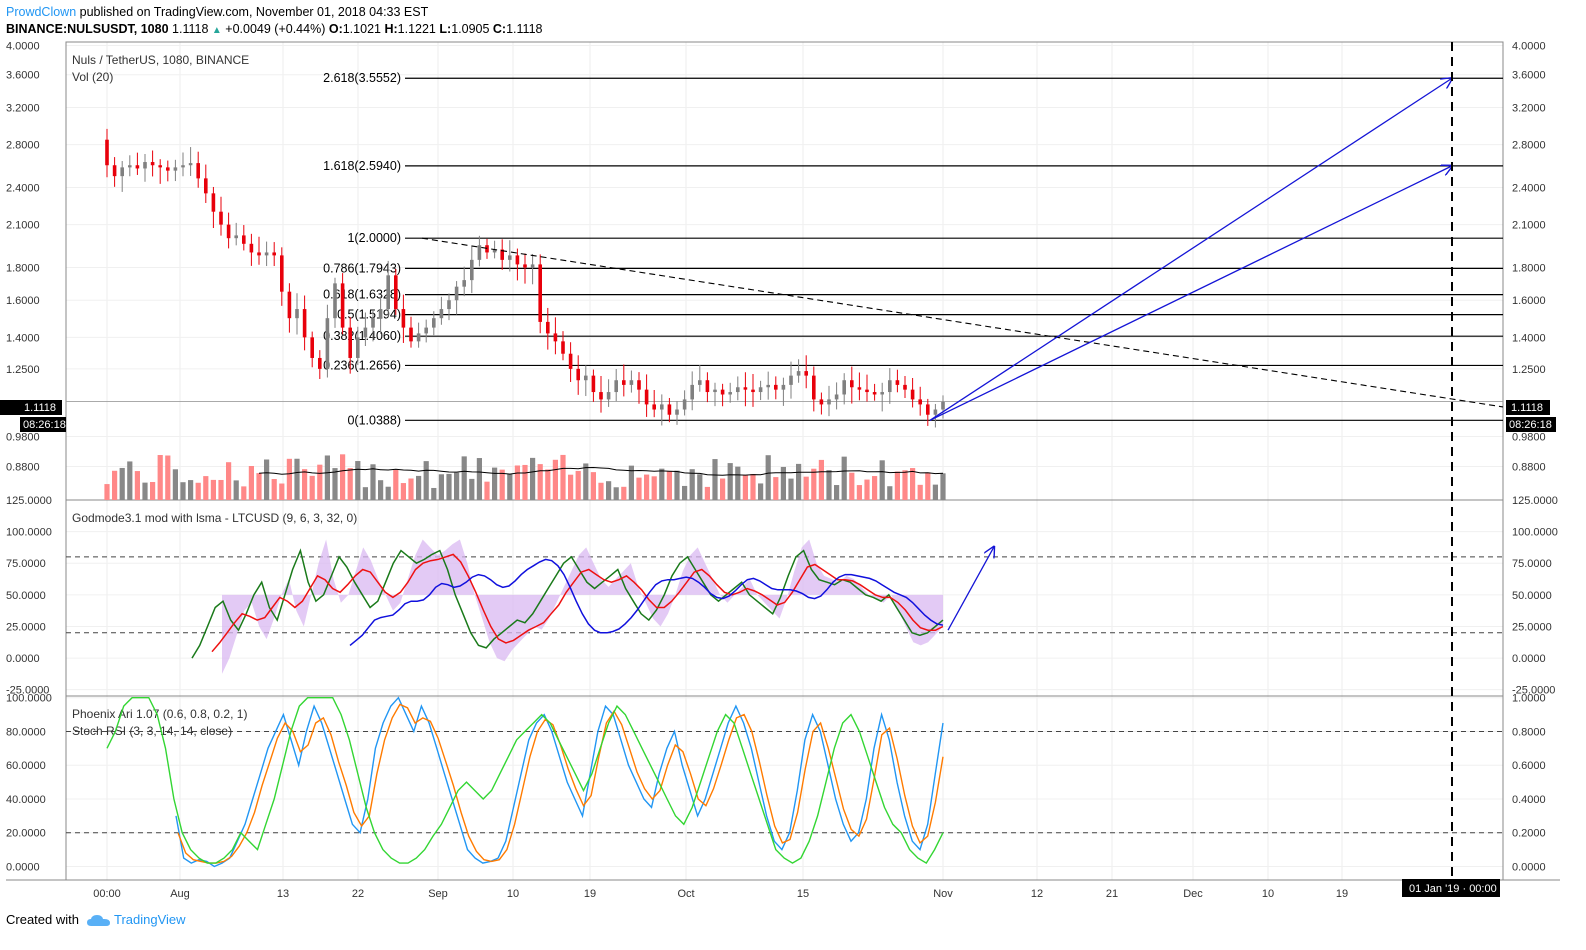  What do you see at coordinates (1529, 867) in the screenshot?
I see `stoch-tick-right: 0.0000` at bounding box center [1529, 867].